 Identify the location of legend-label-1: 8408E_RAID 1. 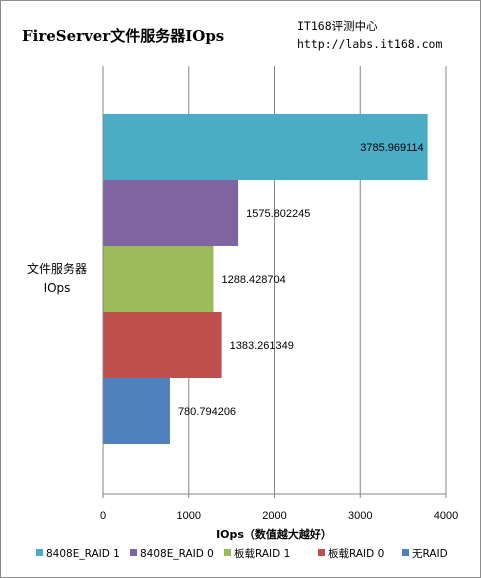
(83, 554).